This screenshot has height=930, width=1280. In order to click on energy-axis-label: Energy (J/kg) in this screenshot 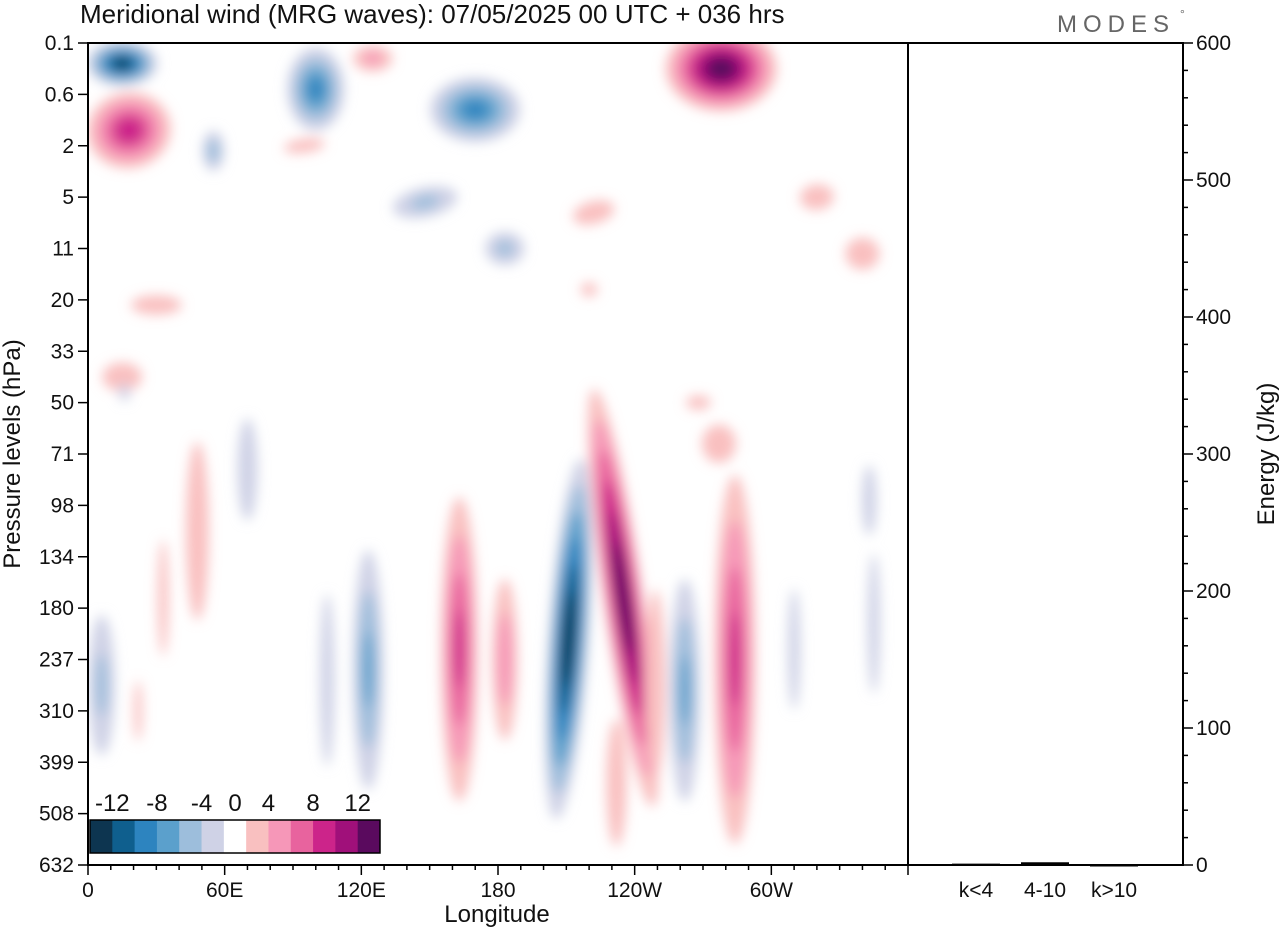, I will do `click(1266, 454)`.